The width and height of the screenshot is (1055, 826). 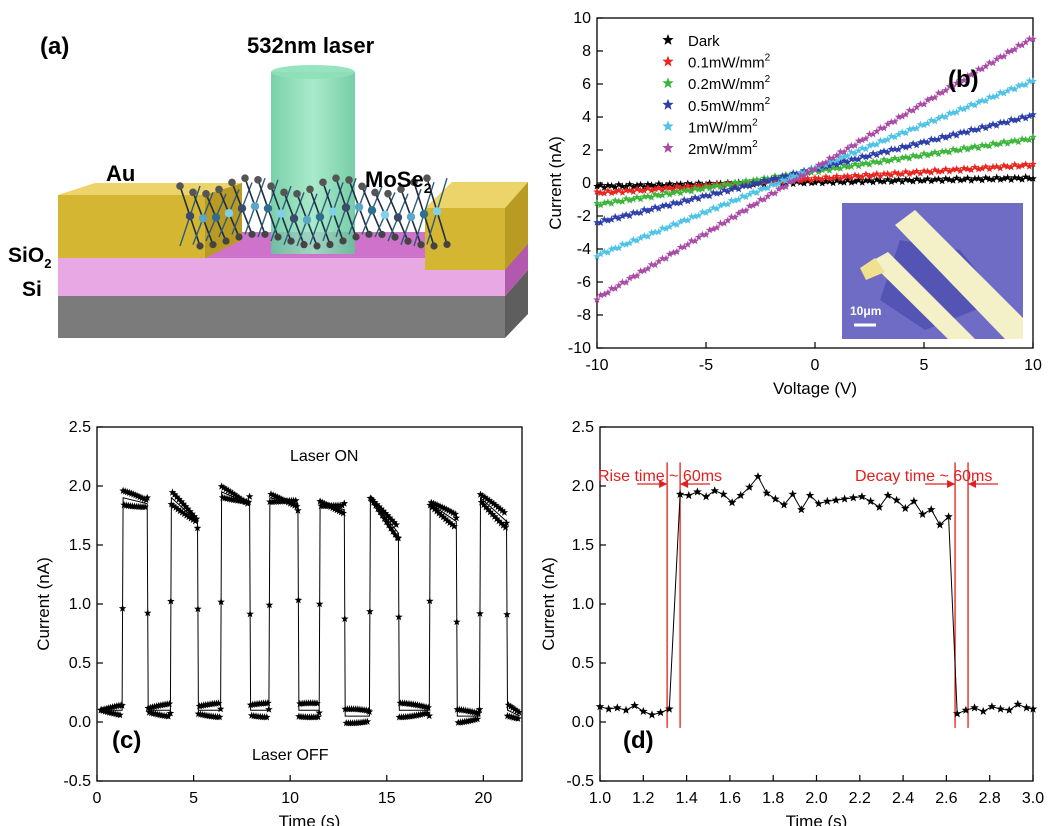 What do you see at coordinates (80, 427) in the screenshot?
I see `y-tick-label: 2.5` at bounding box center [80, 427].